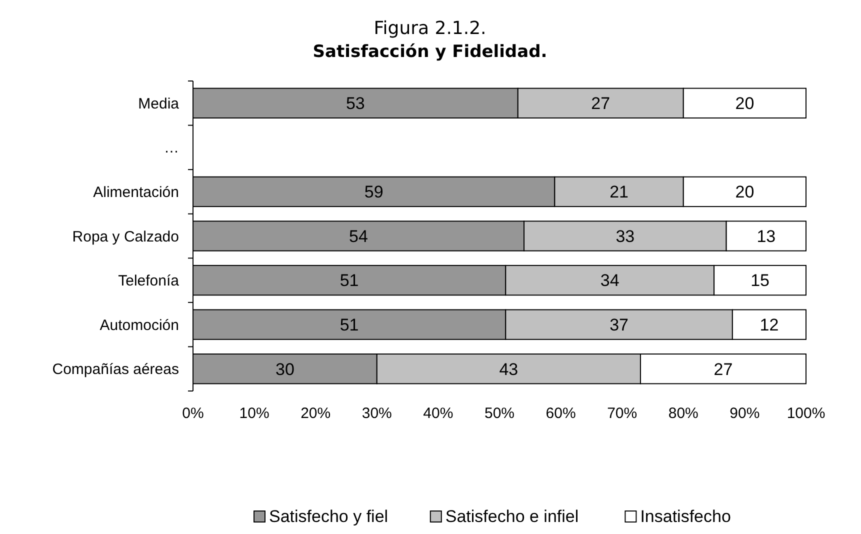 This screenshot has width=861, height=534. Describe the element at coordinates (769, 325) in the screenshot. I see `data-label: 12` at that location.